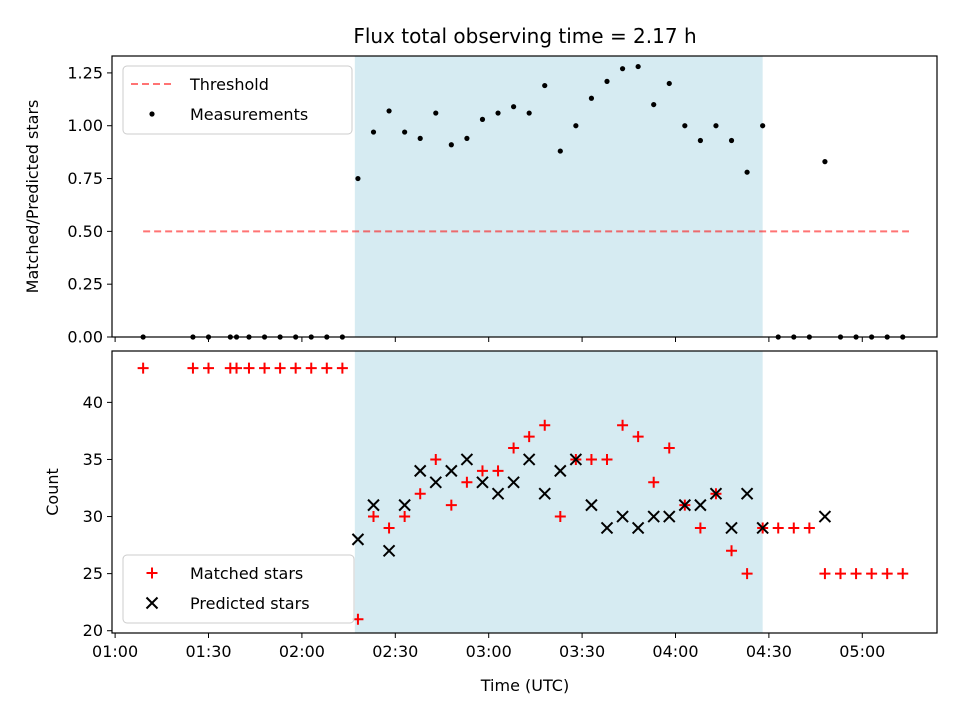 This screenshot has height=720, width=960. I want to click on bottom-legend, so click(238, 589).